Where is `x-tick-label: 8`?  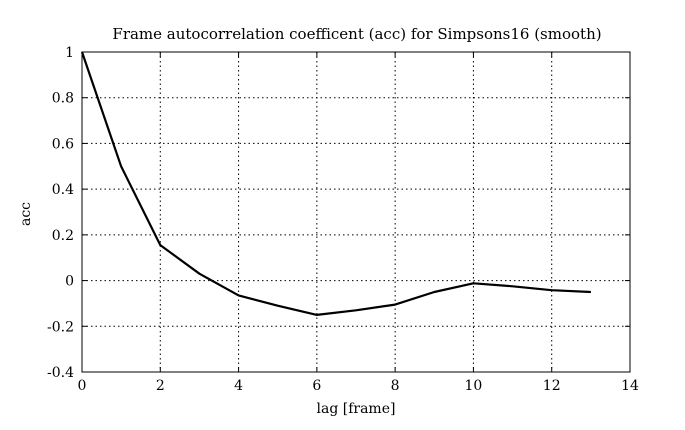 x-tick-label: 8 is located at coordinates (395, 386).